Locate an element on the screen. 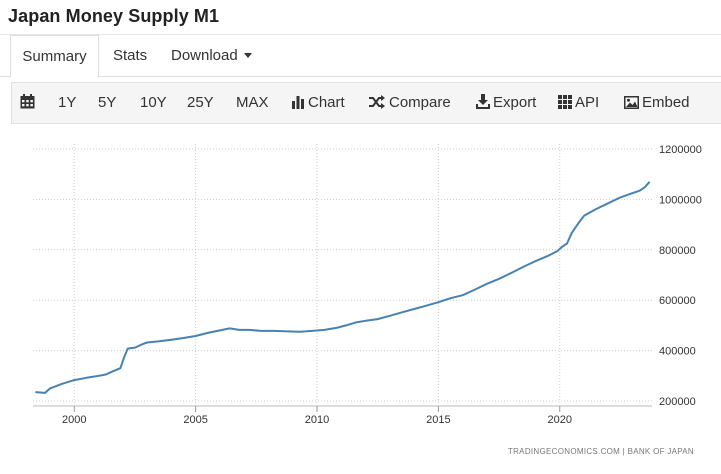 Image resolution: width=721 pixels, height=474 pixels. compare-label: Compare is located at coordinates (420, 102).